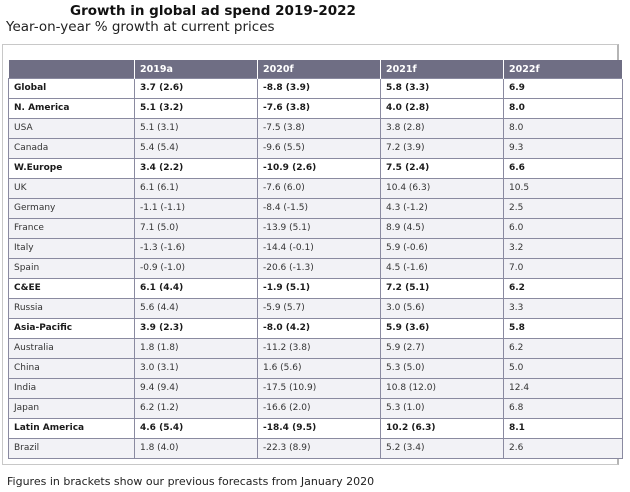  I want to click on region-cell: USA, so click(71, 128).